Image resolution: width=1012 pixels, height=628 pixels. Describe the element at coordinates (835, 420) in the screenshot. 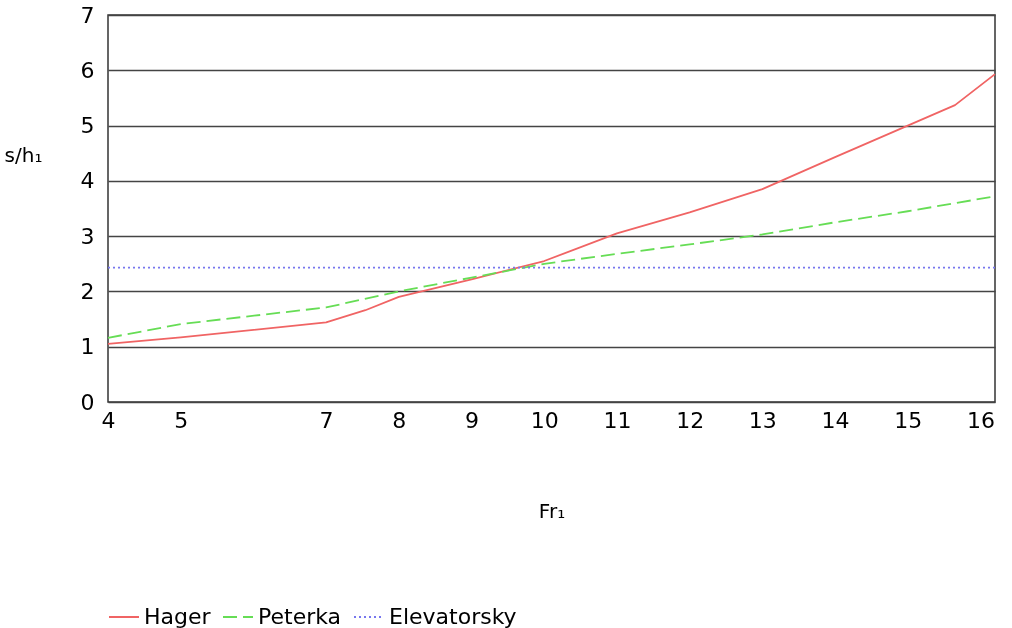

I see `x-tick-label: 14` at that location.